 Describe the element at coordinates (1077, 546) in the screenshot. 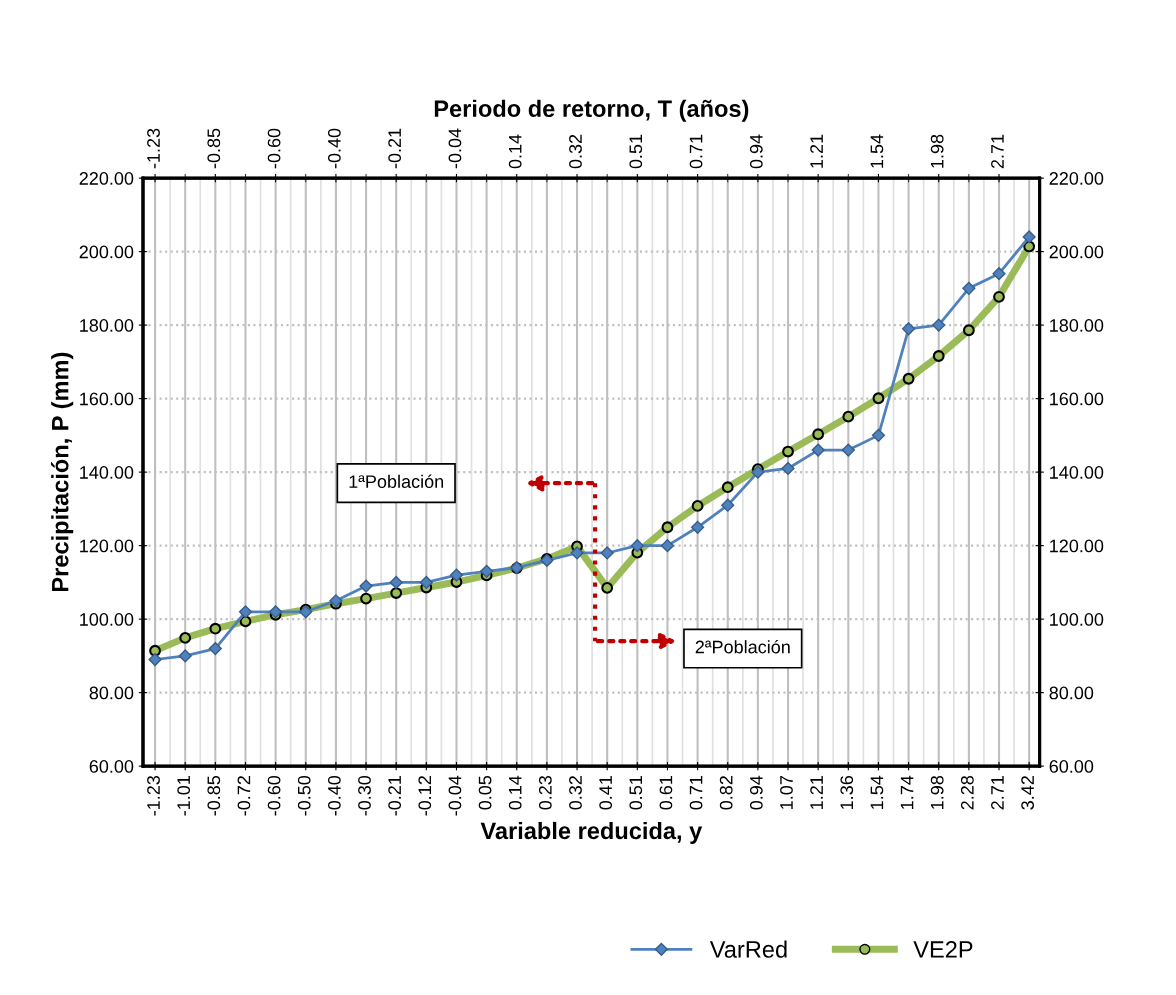

I see `y2-tick-label: 120.00` at that location.